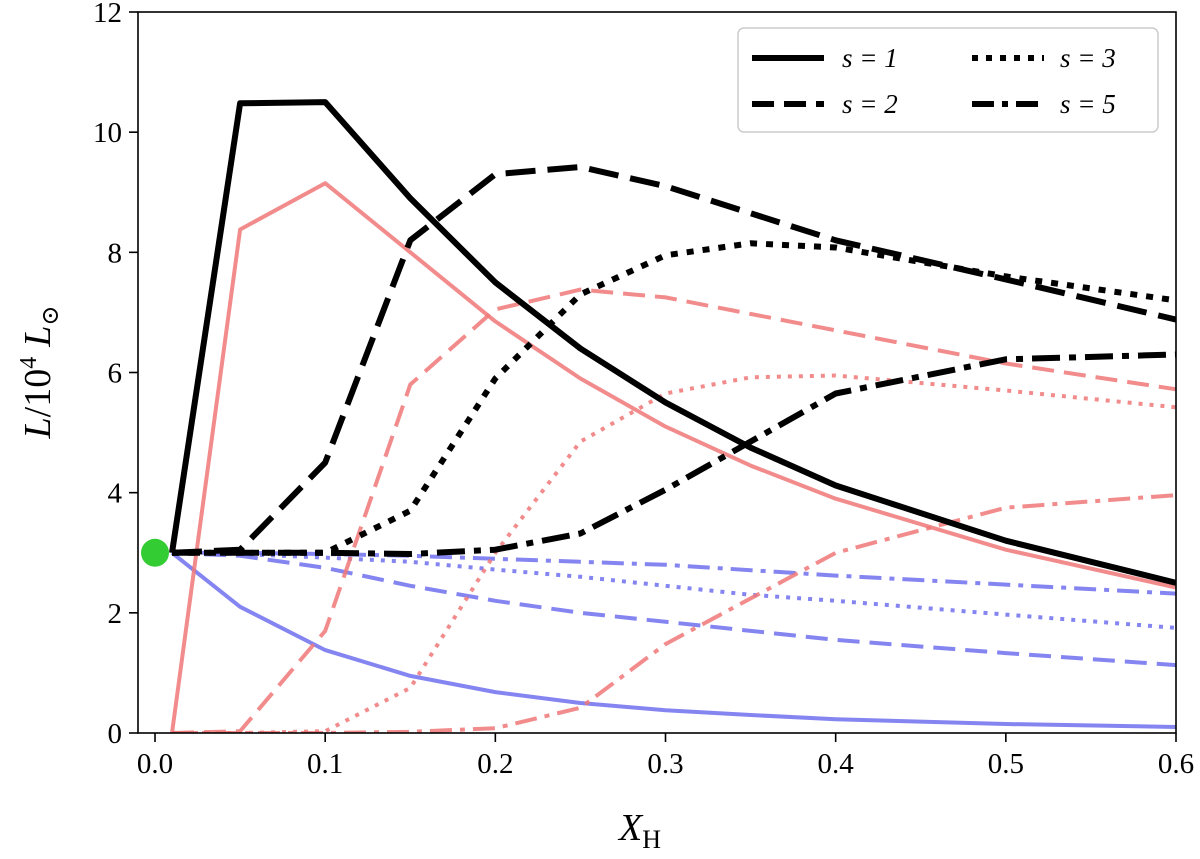 Image resolution: width=1200 pixels, height=859 pixels. What do you see at coordinates (1176, 764) in the screenshot?
I see `x-tick-label: 0.6` at bounding box center [1176, 764].